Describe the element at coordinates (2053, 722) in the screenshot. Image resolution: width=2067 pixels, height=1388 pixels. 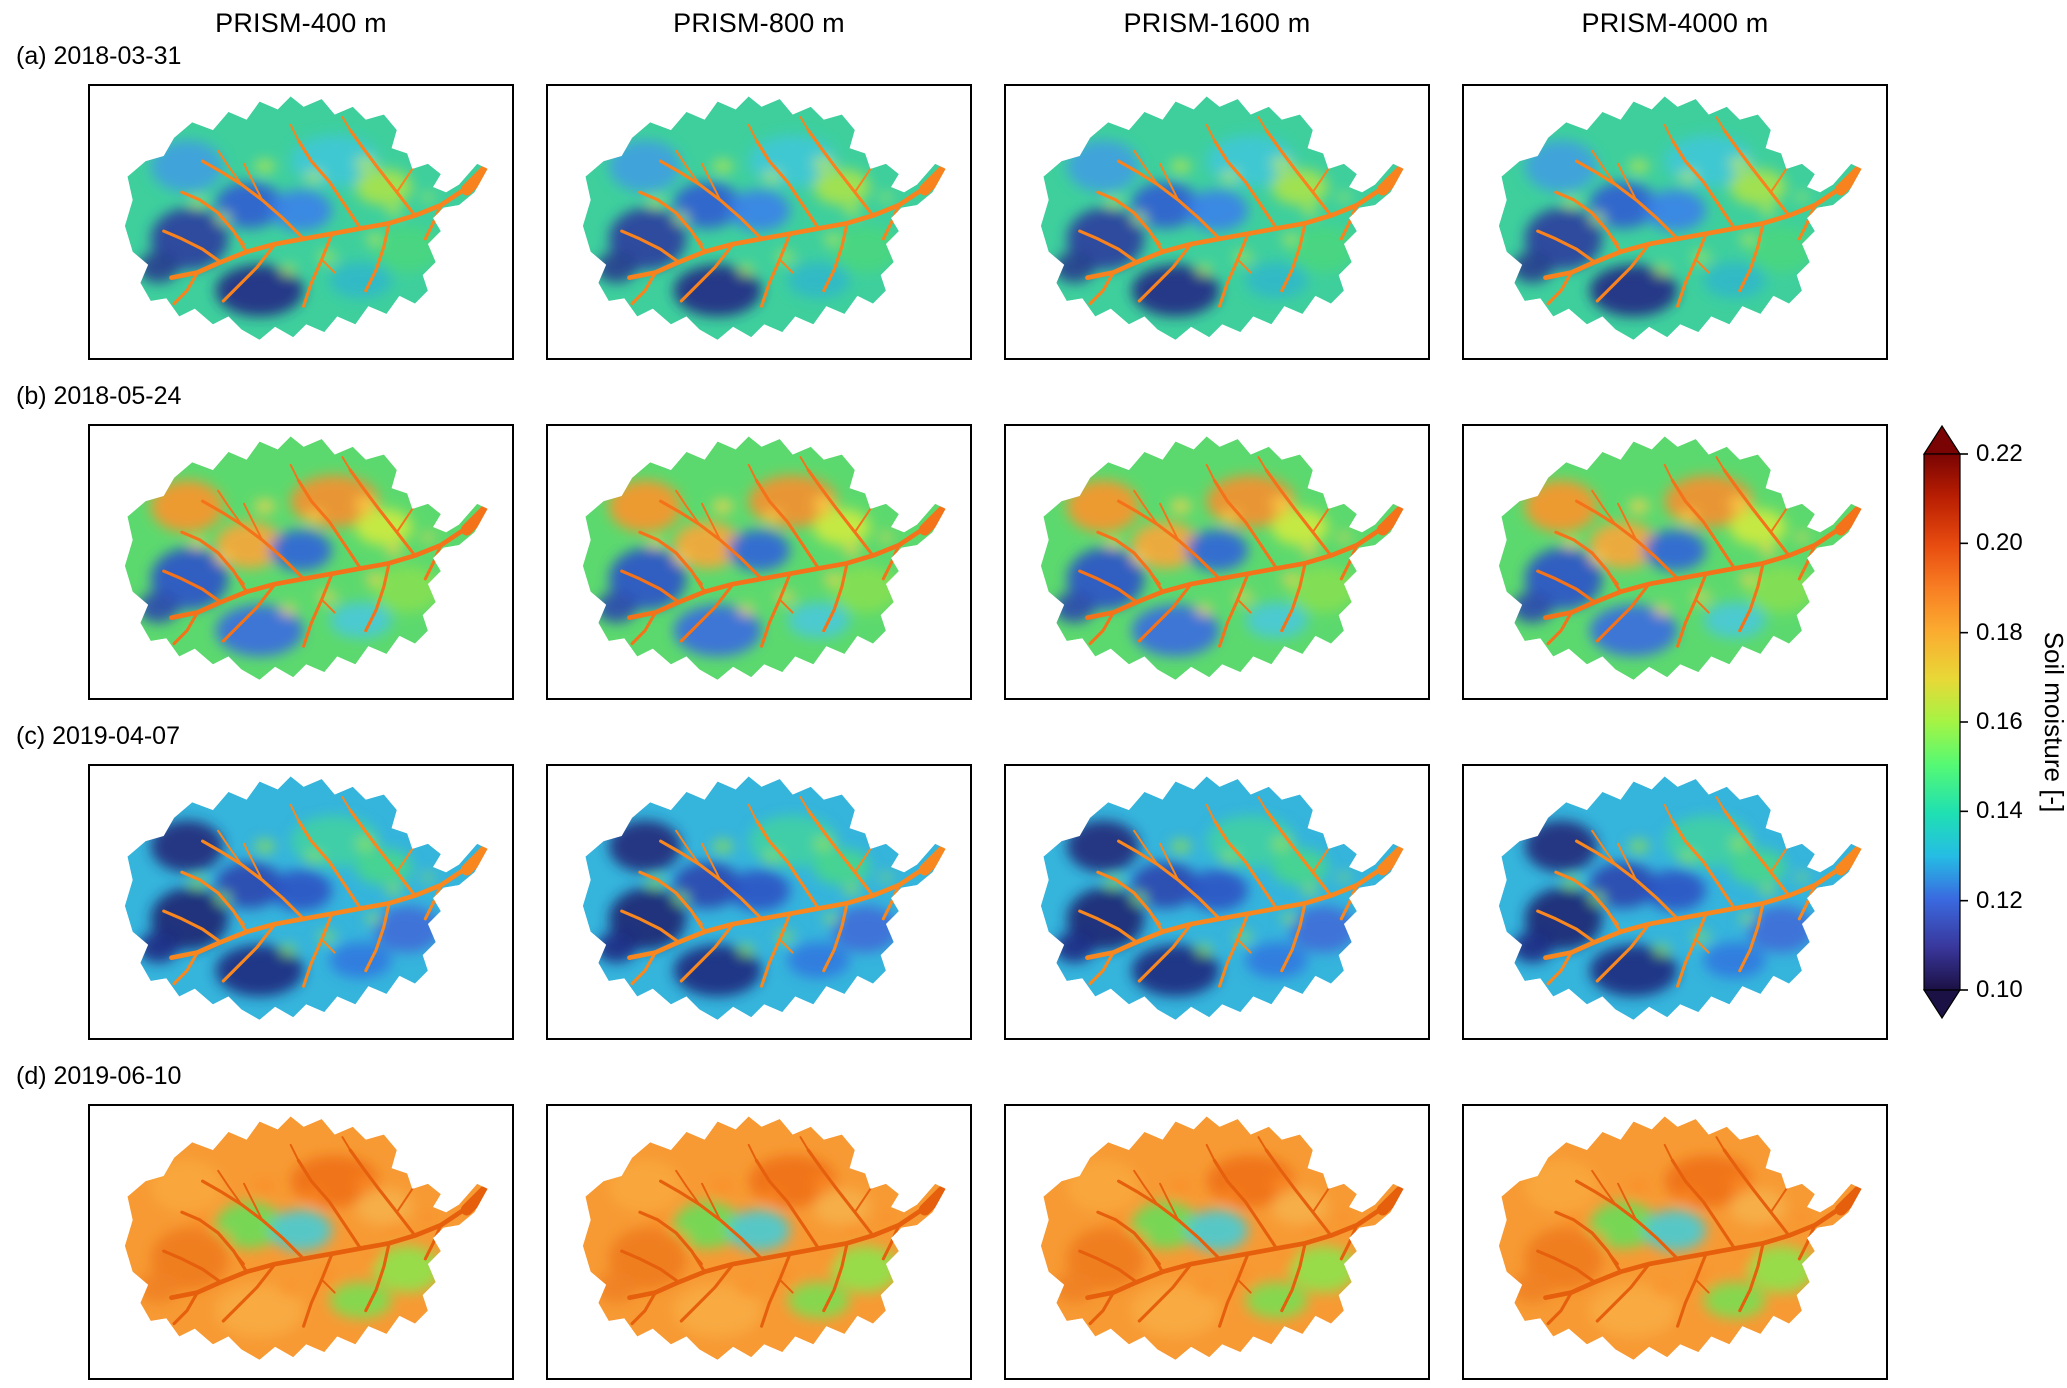
I see `colorbar-label: Soil moisture [-]` at that location.